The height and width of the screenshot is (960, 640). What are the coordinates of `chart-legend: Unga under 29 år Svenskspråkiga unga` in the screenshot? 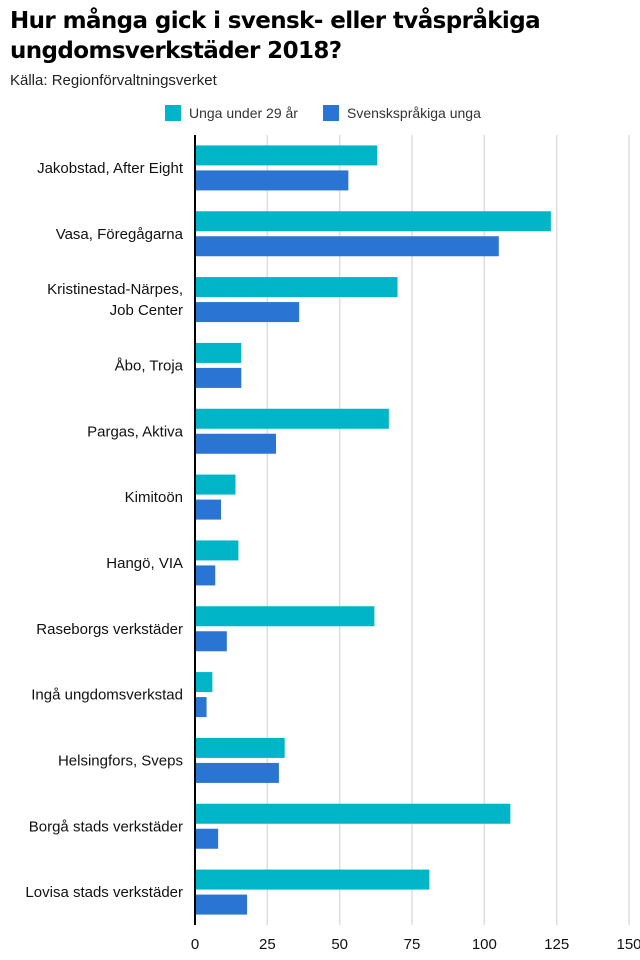 It's located at (320, 113).